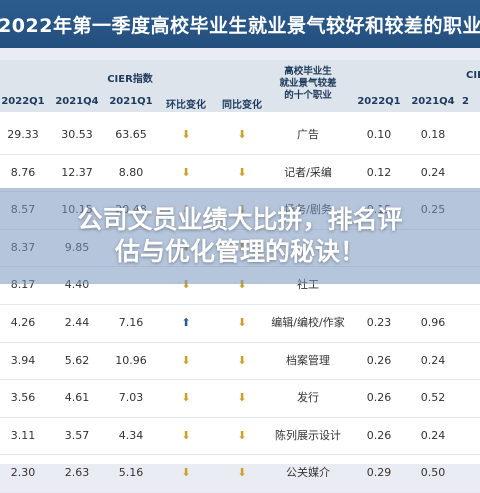  Describe the element at coordinates (77, 172) in the screenshot. I see `value-cell: 12.37` at that location.